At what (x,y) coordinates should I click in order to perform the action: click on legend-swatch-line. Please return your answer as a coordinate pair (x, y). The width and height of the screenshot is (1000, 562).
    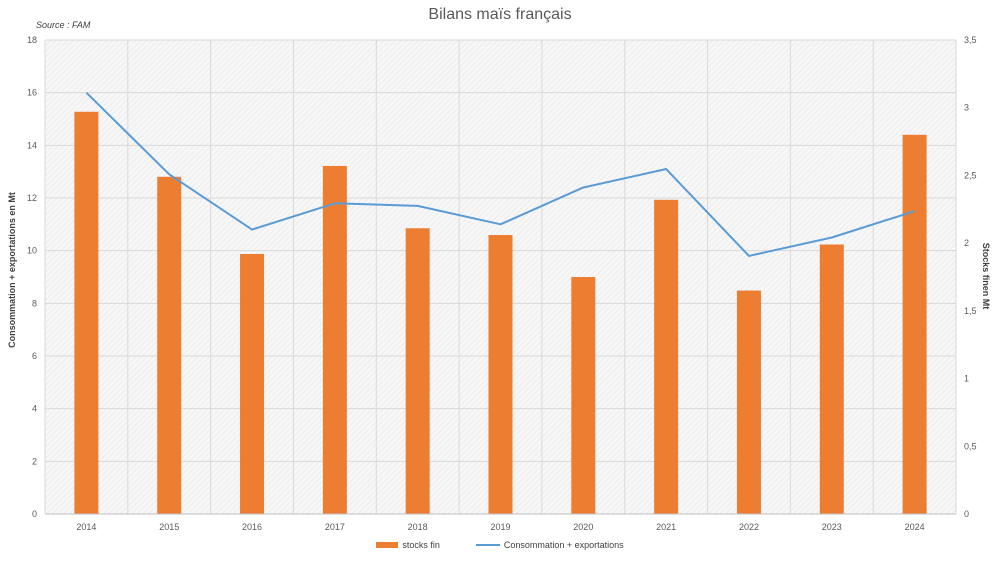
    Looking at the image, I should click on (487, 545).